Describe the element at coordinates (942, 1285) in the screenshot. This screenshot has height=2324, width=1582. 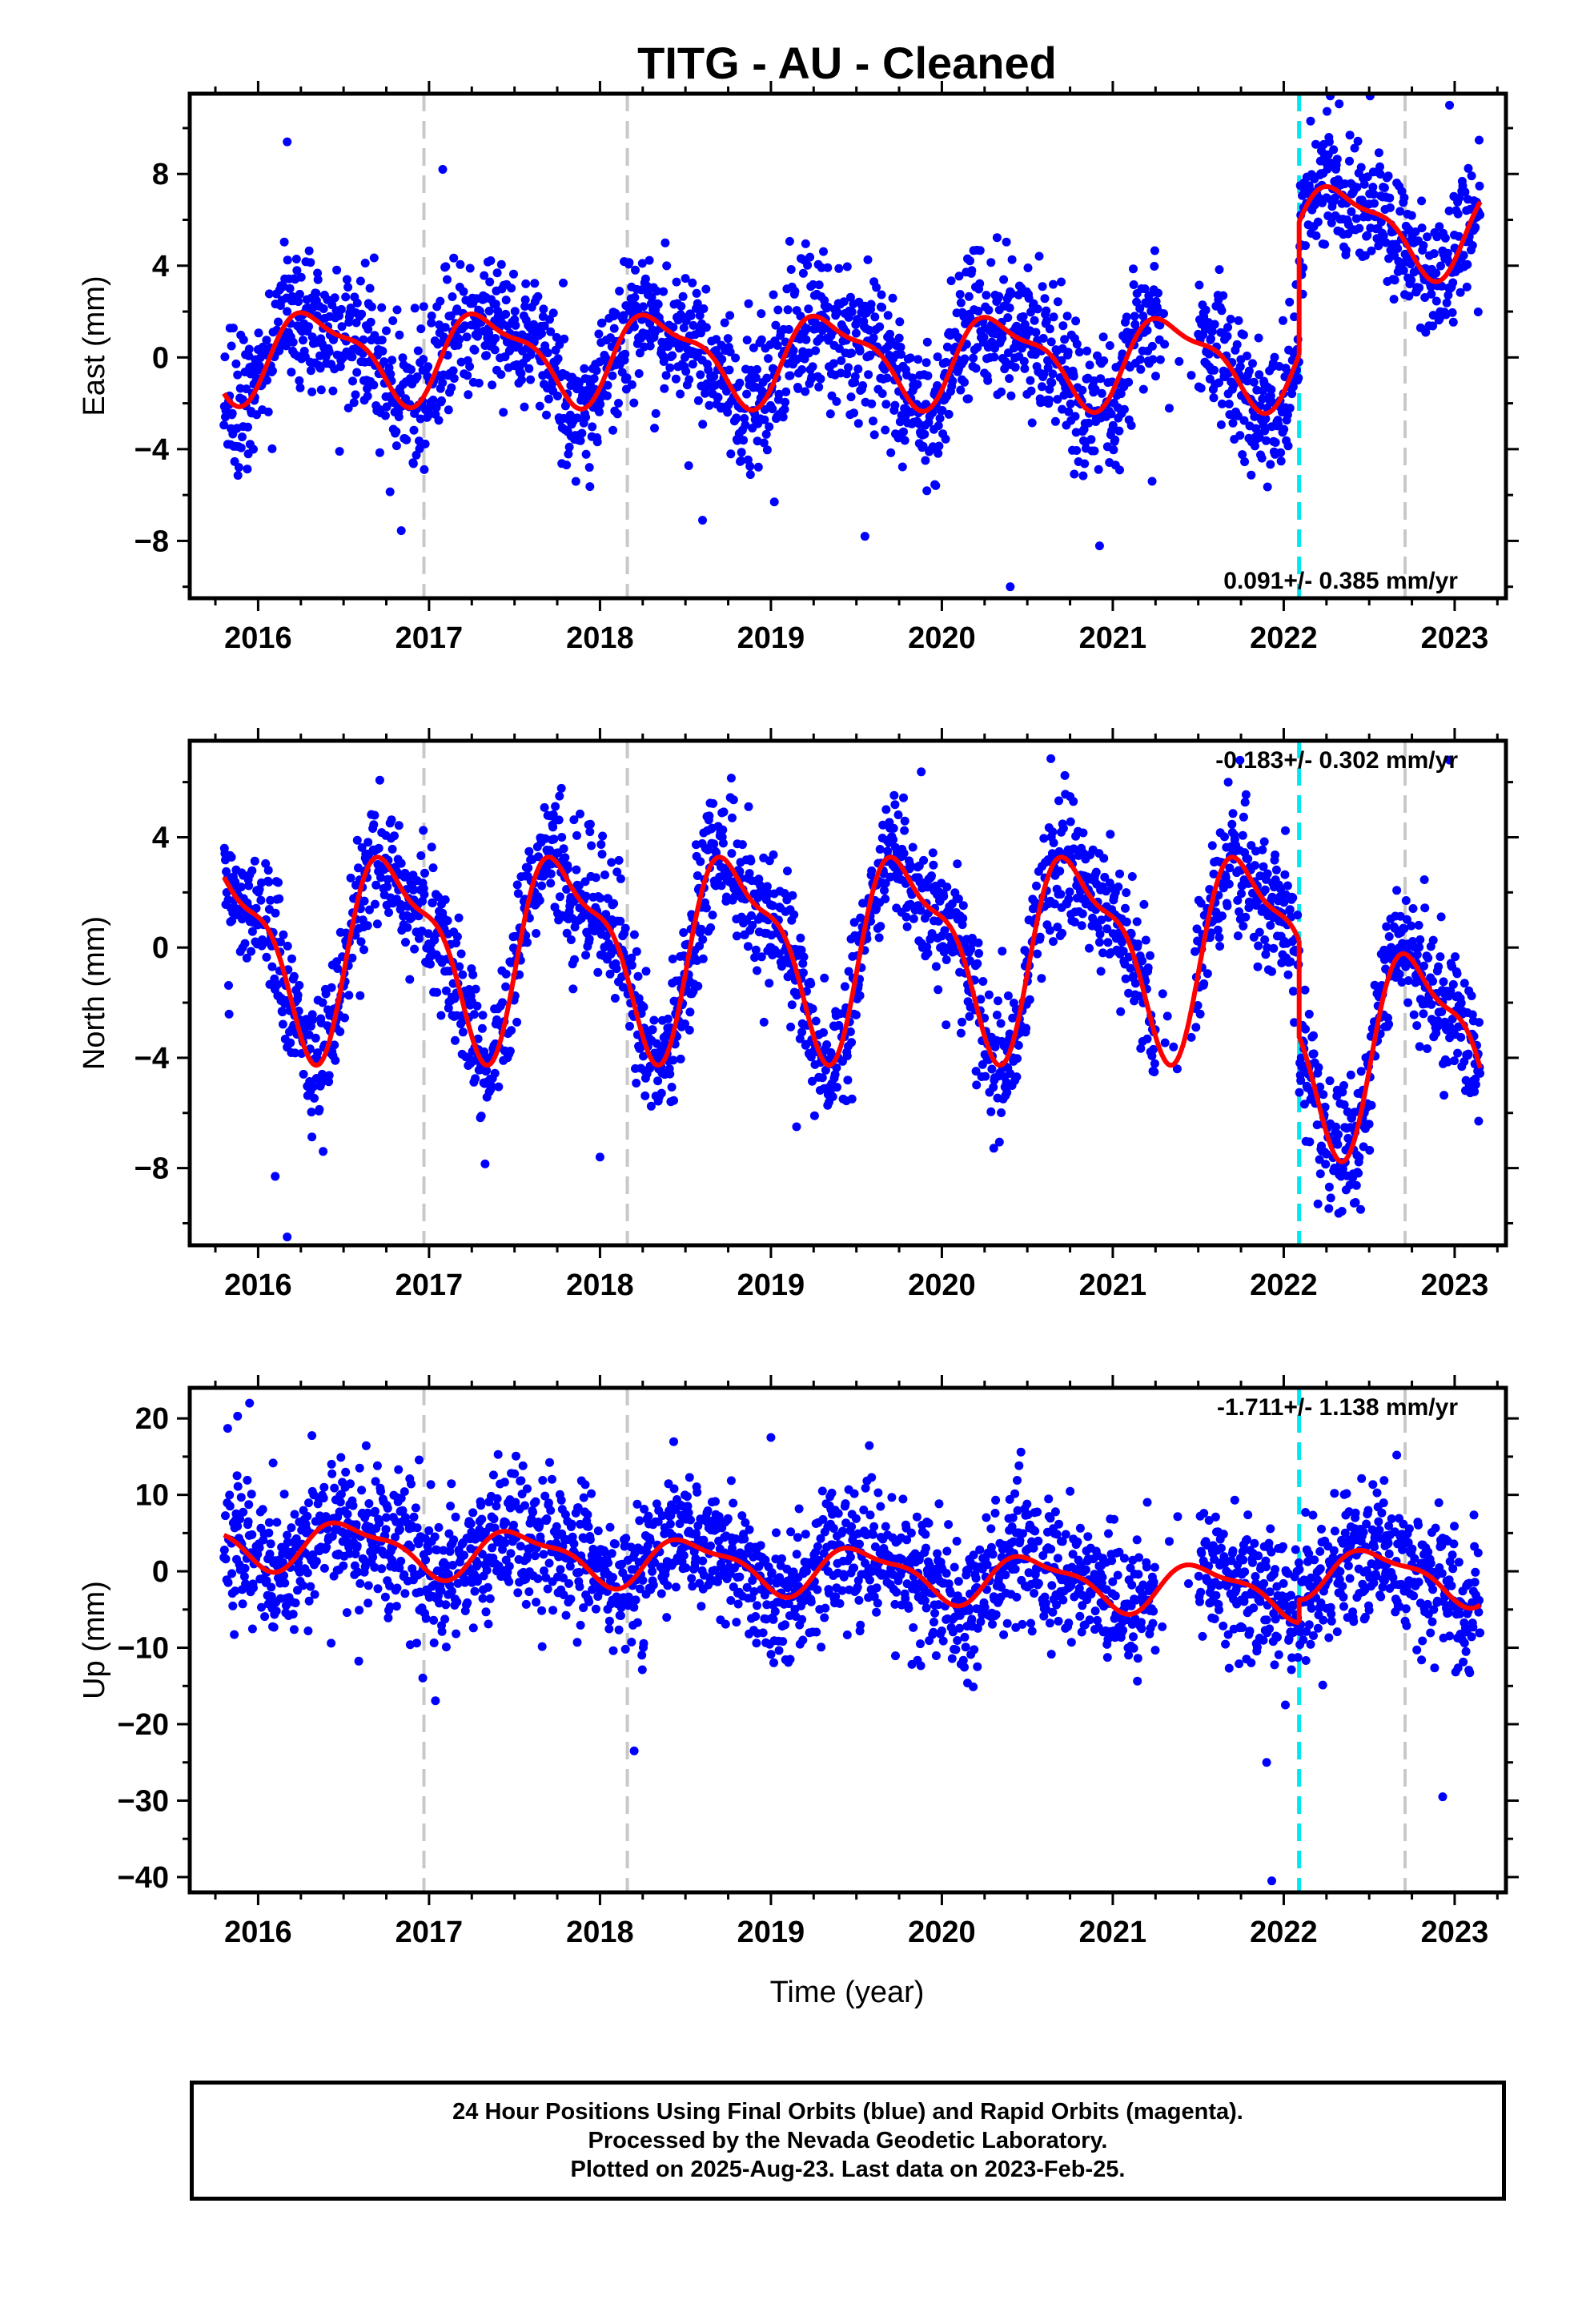
I see `x-tick-label: 2020` at that location.